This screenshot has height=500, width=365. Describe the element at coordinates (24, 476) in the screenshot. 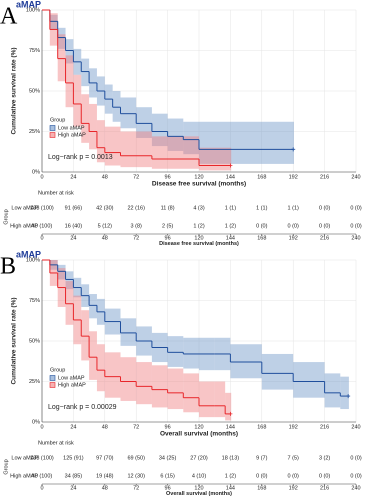

I see `risk-row-name: High aMAP` at that location.